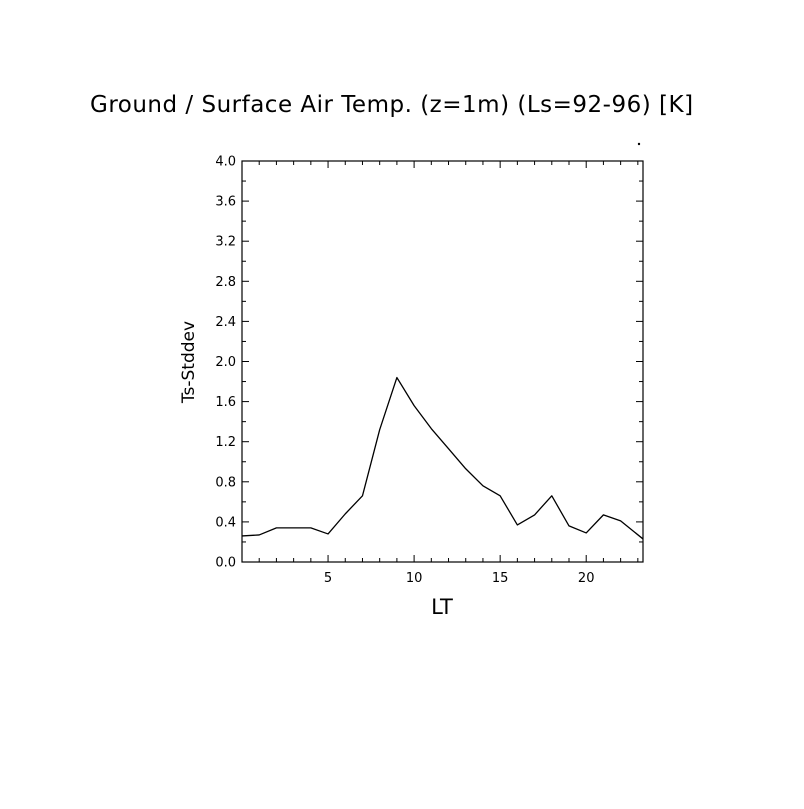 The width and height of the screenshot is (804, 809). Describe the element at coordinates (225, 442) in the screenshot. I see `y-tick-label: 1.2` at that location.